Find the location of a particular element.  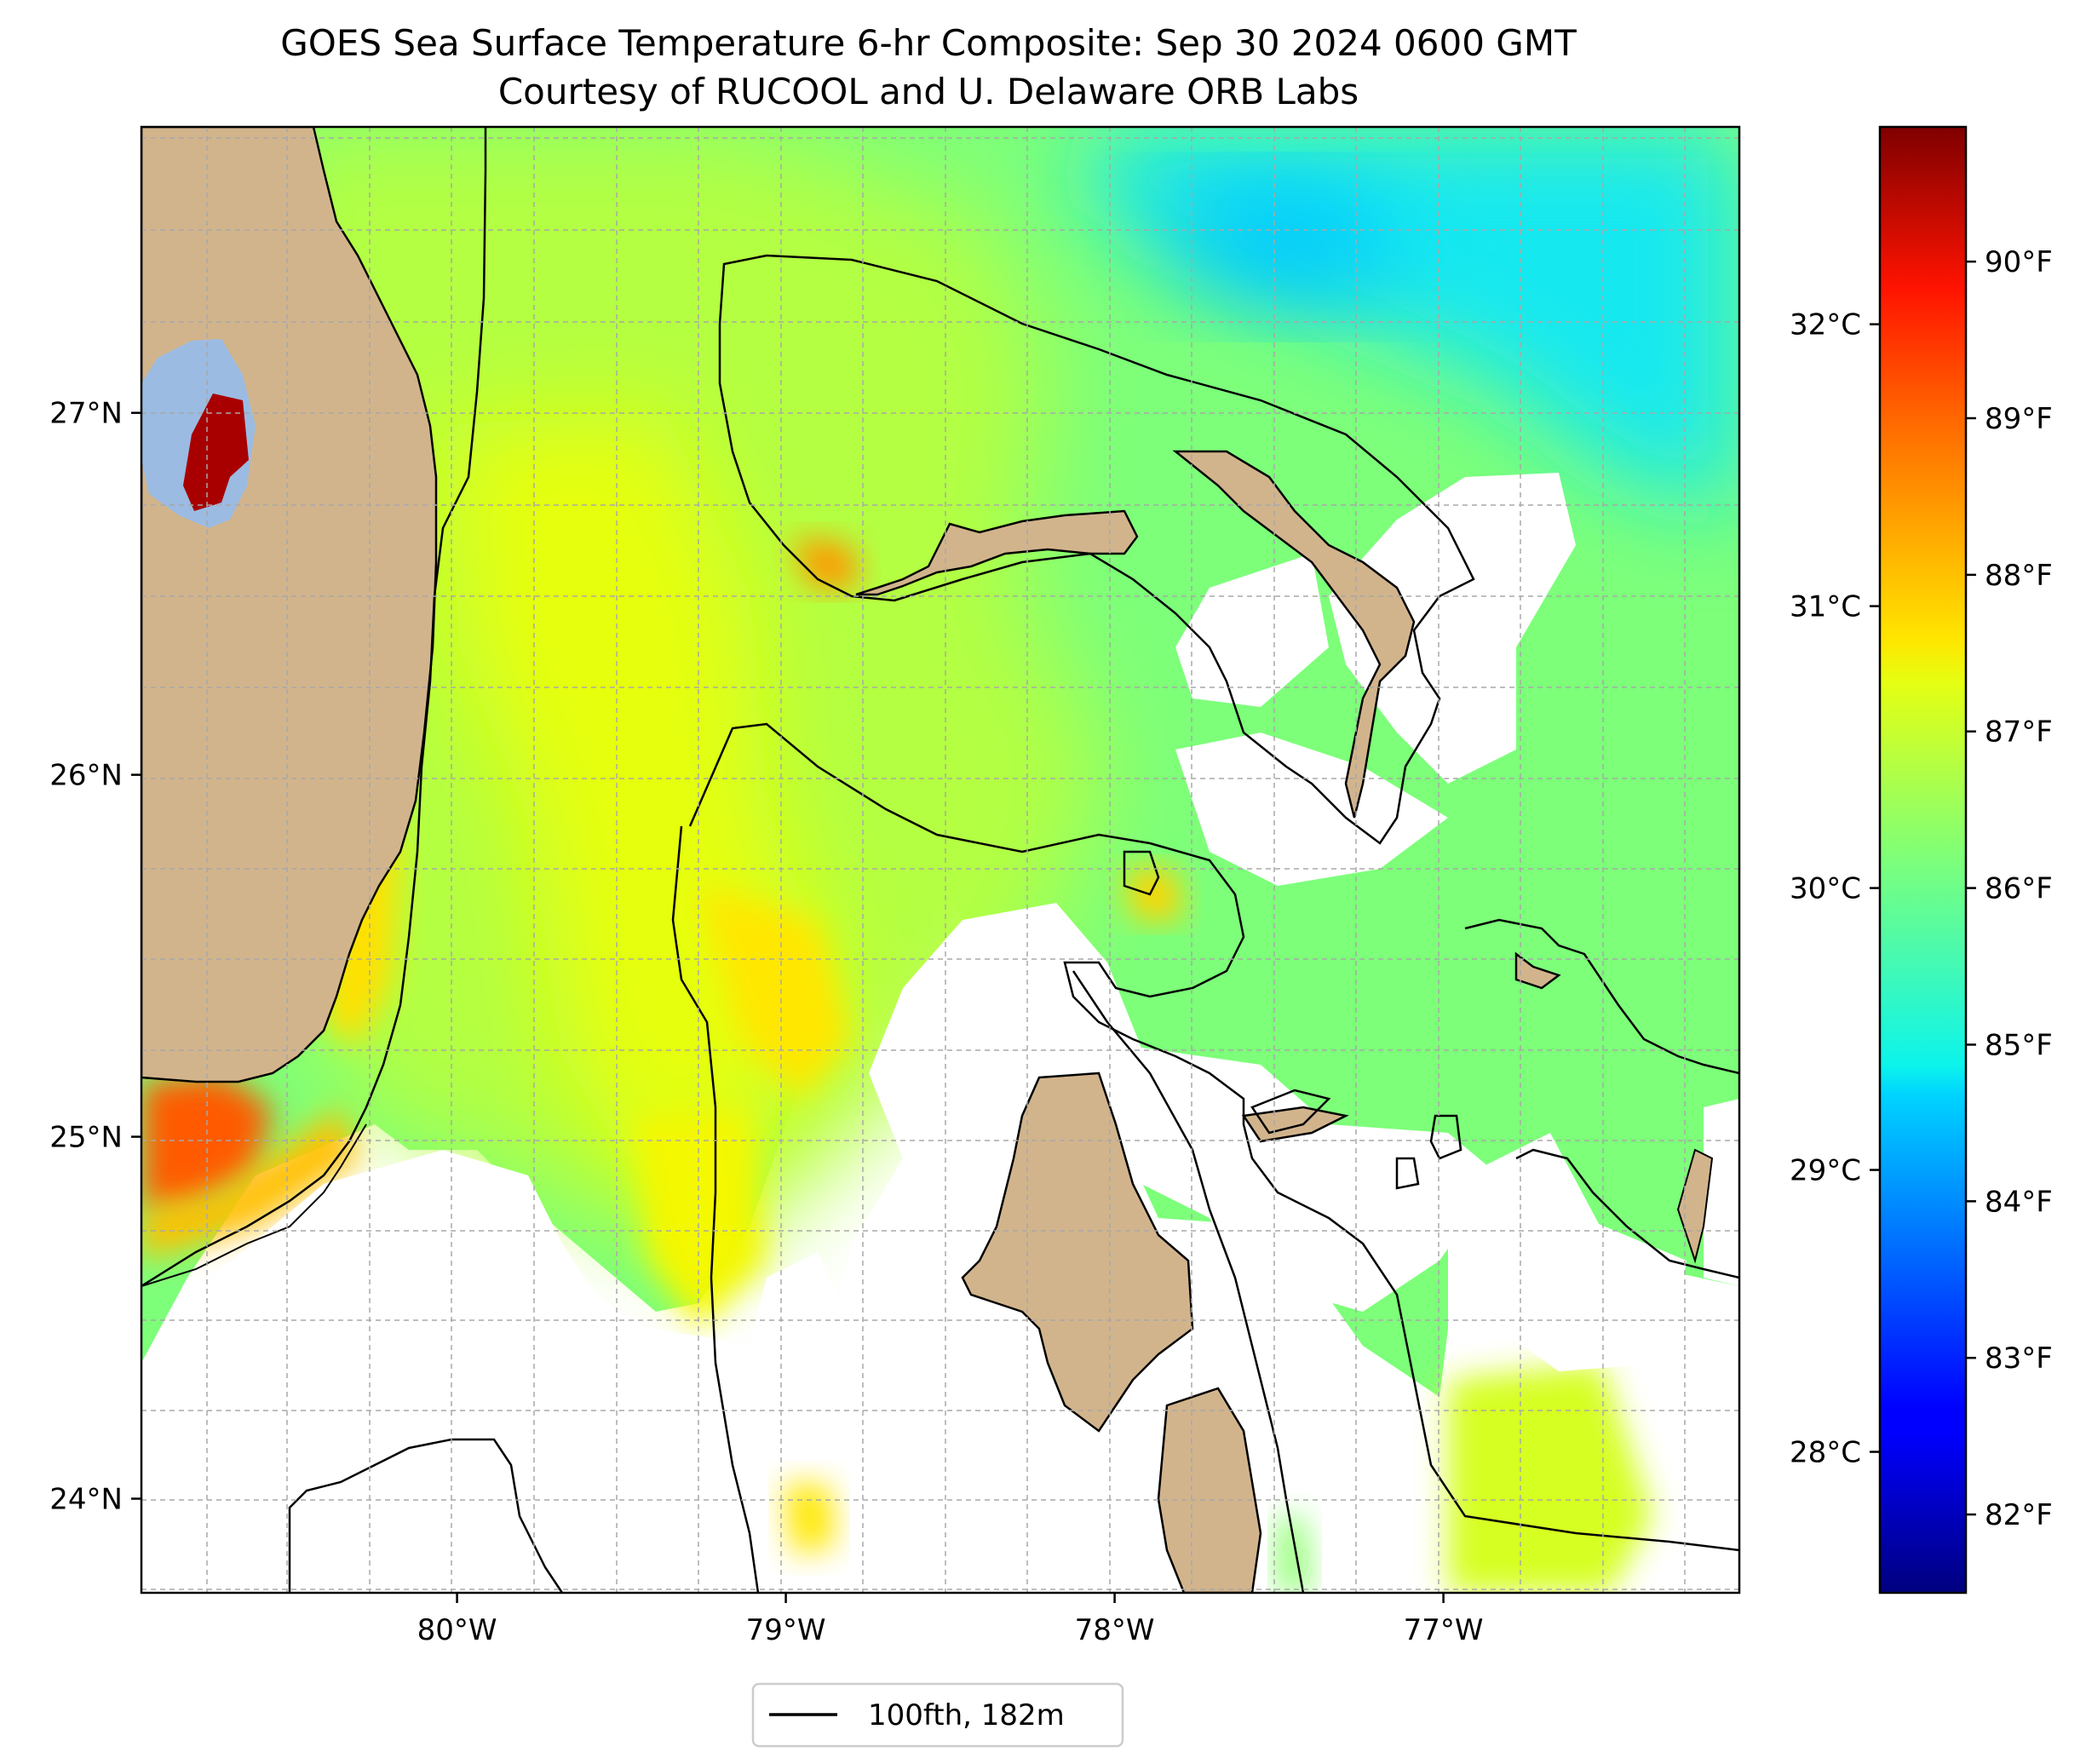

colorbar-gradient is located at coordinates (1923, 860).